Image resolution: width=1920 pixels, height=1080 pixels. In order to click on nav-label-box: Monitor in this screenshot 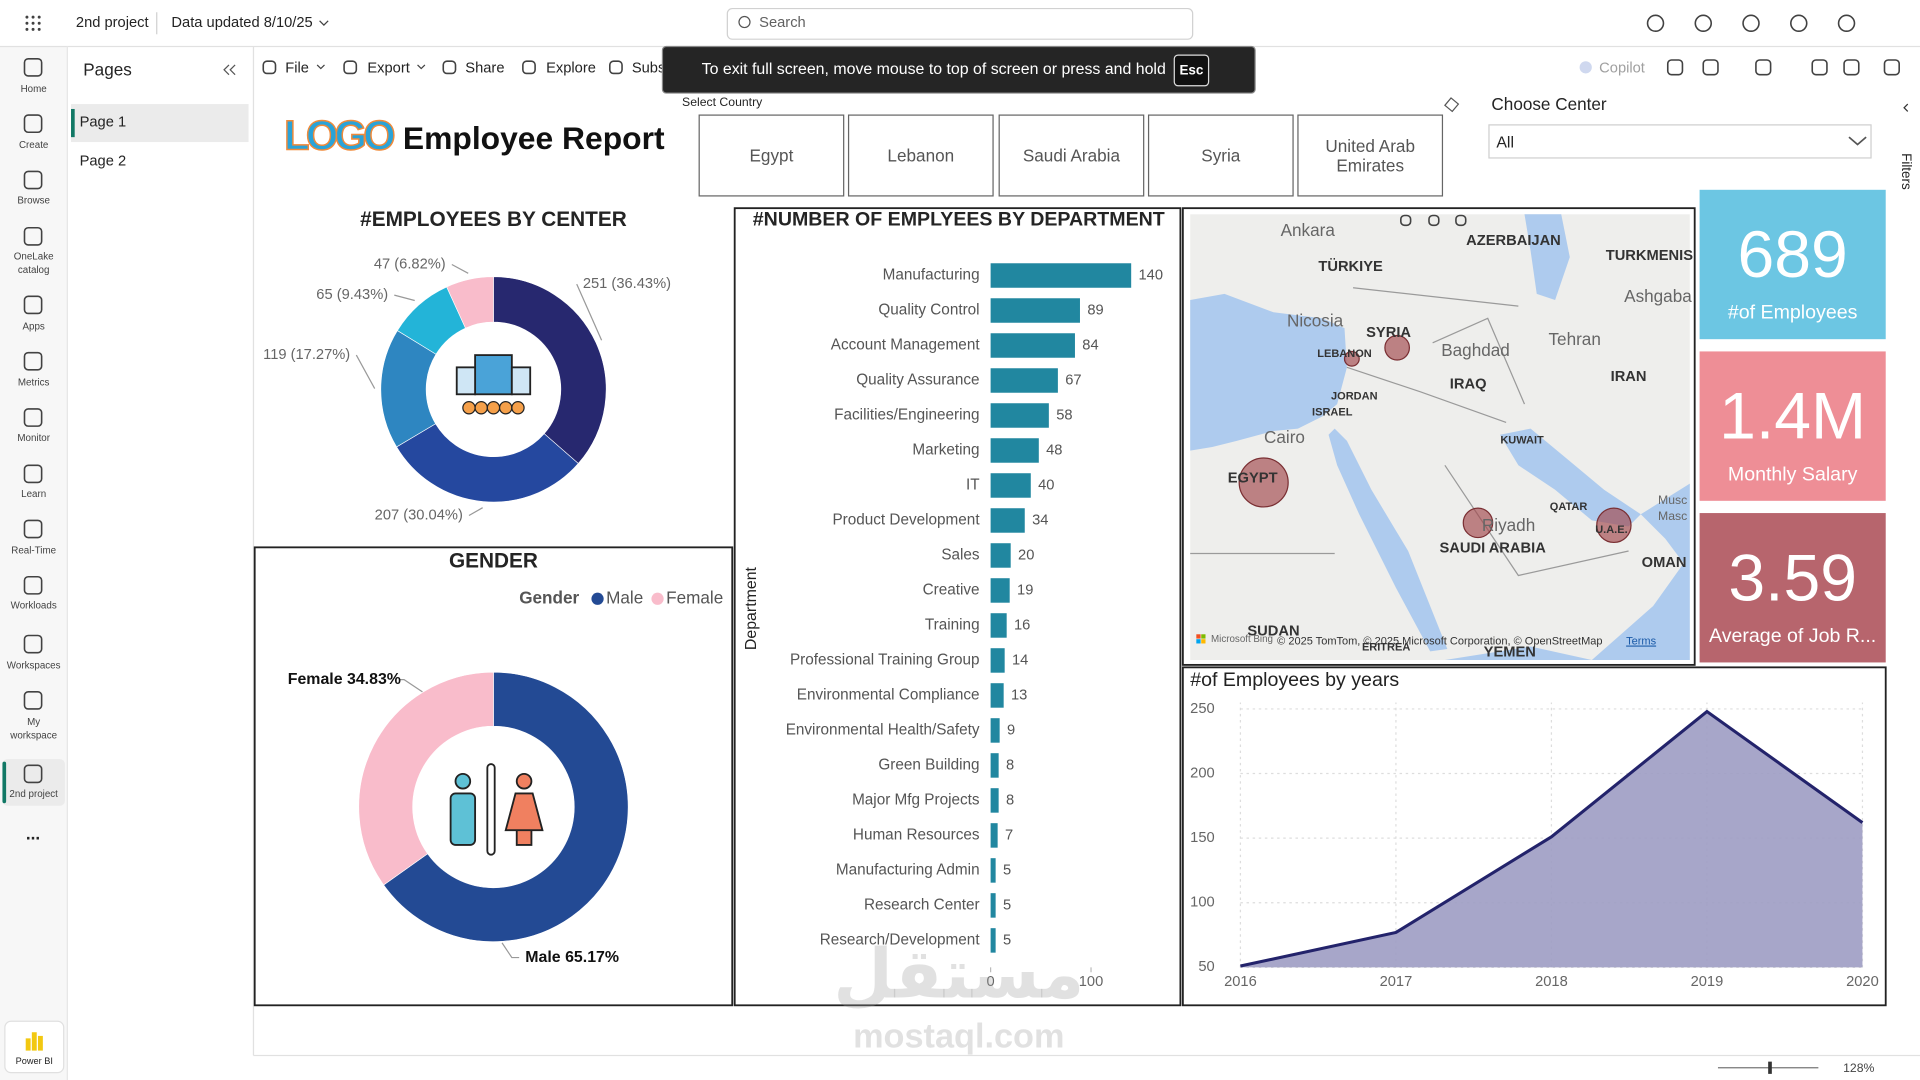, I will do `click(34, 438)`.